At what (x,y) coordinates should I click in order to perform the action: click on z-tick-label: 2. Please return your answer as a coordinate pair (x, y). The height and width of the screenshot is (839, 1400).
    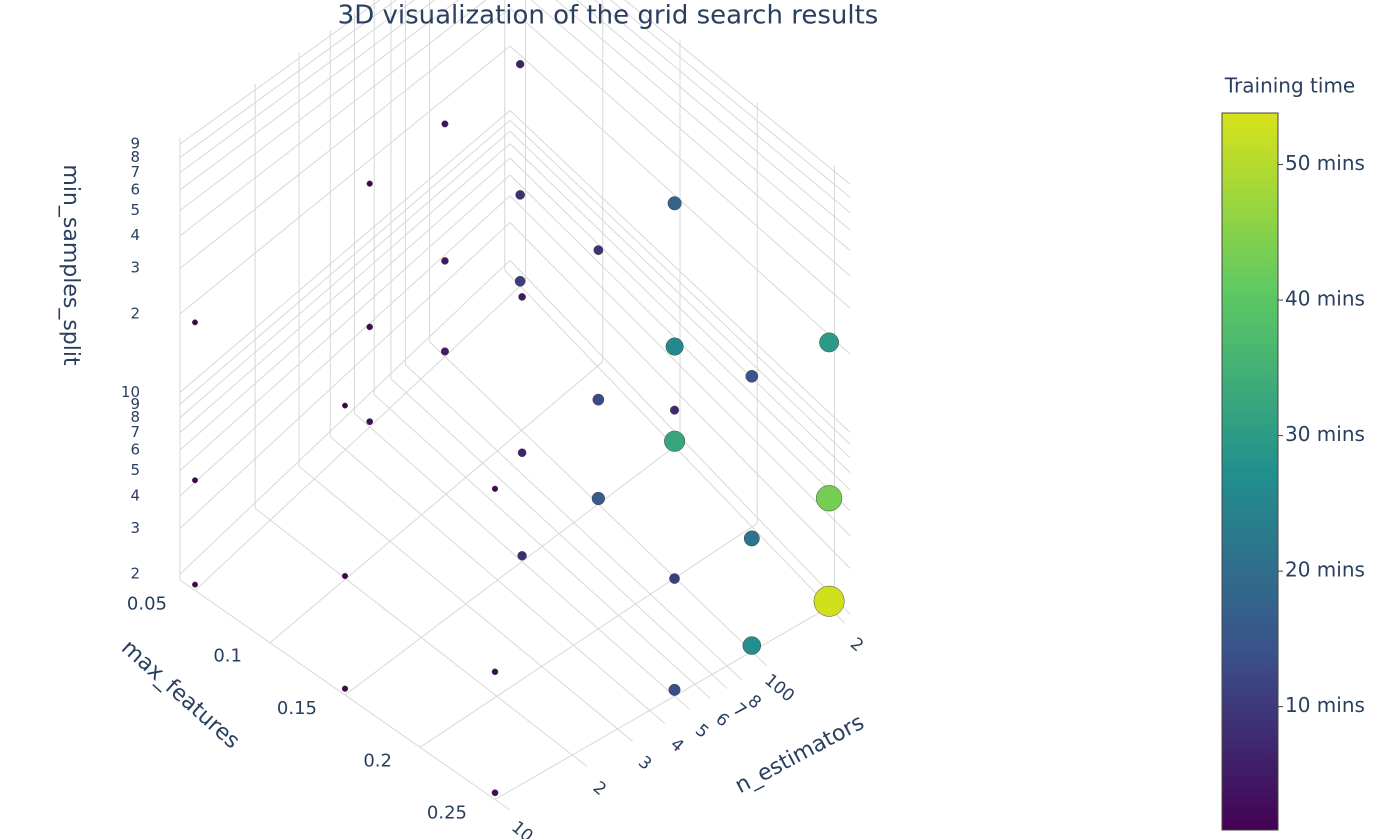
    Looking at the image, I should click on (135, 574).